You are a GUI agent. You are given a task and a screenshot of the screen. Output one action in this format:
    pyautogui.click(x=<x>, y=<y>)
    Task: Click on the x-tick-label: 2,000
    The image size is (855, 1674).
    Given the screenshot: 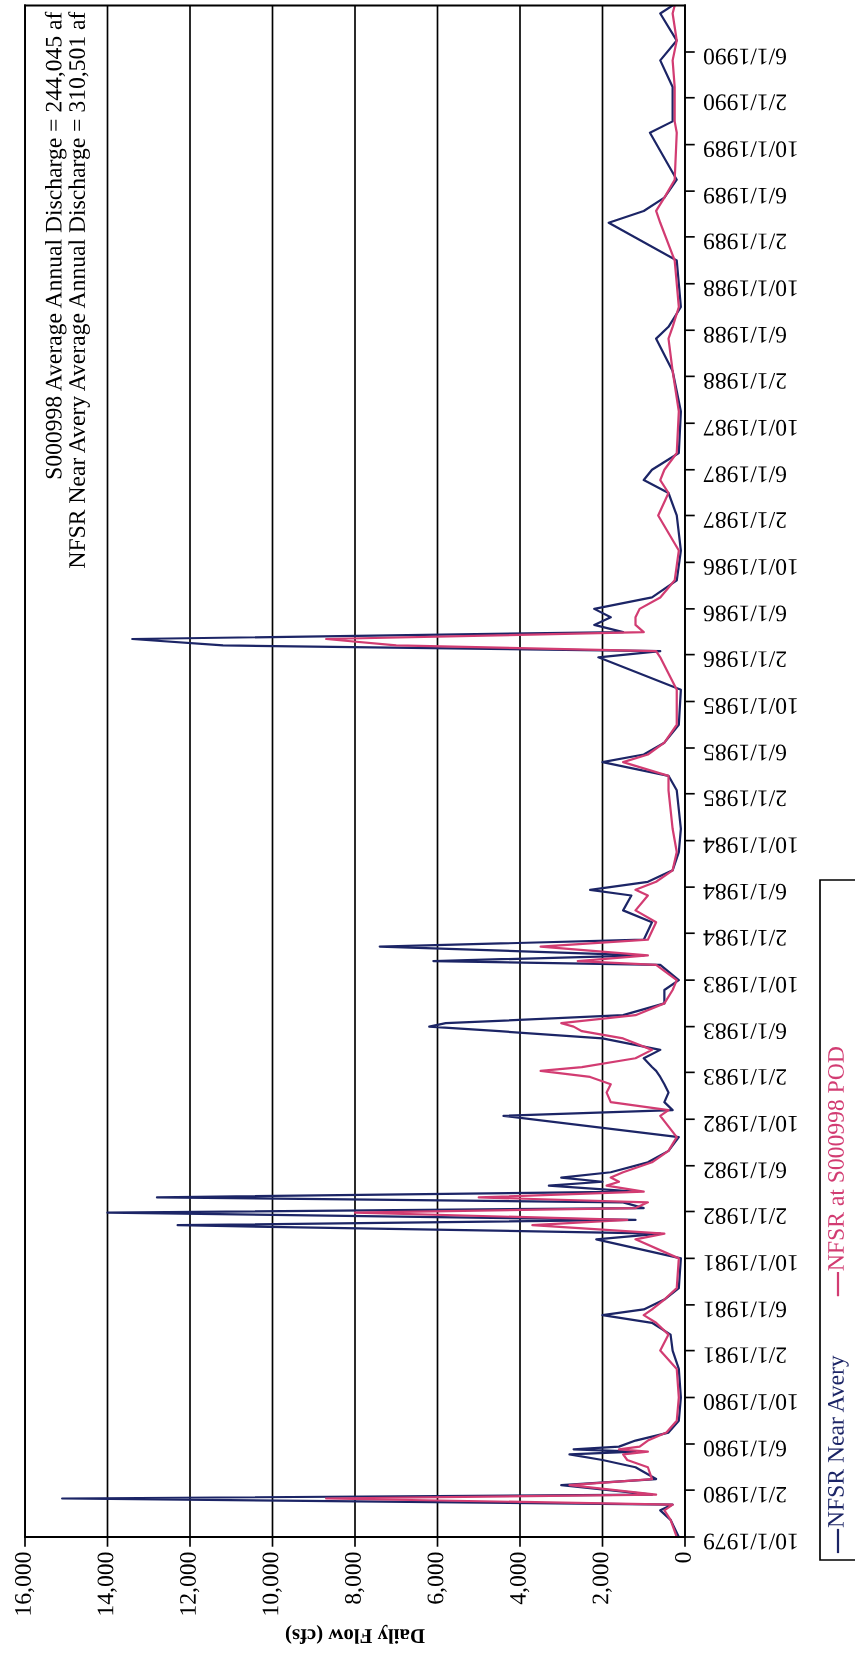 What is the action you would take?
    pyautogui.click(x=602, y=1578)
    